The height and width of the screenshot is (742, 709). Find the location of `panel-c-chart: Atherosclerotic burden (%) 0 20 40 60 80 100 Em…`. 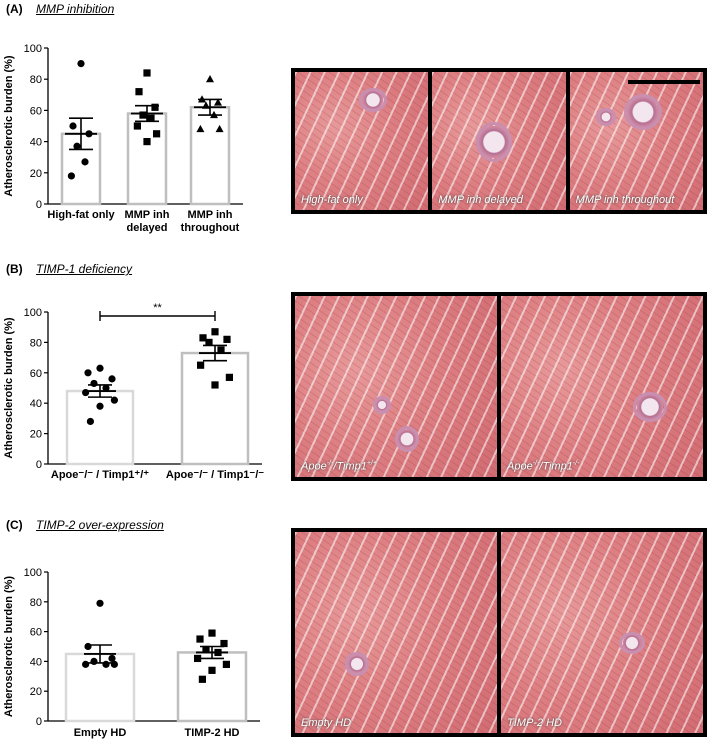

panel-c-chart: Atherosclerotic burden (%) 0 20 40 60 80 100 Em… is located at coordinates (131, 653).